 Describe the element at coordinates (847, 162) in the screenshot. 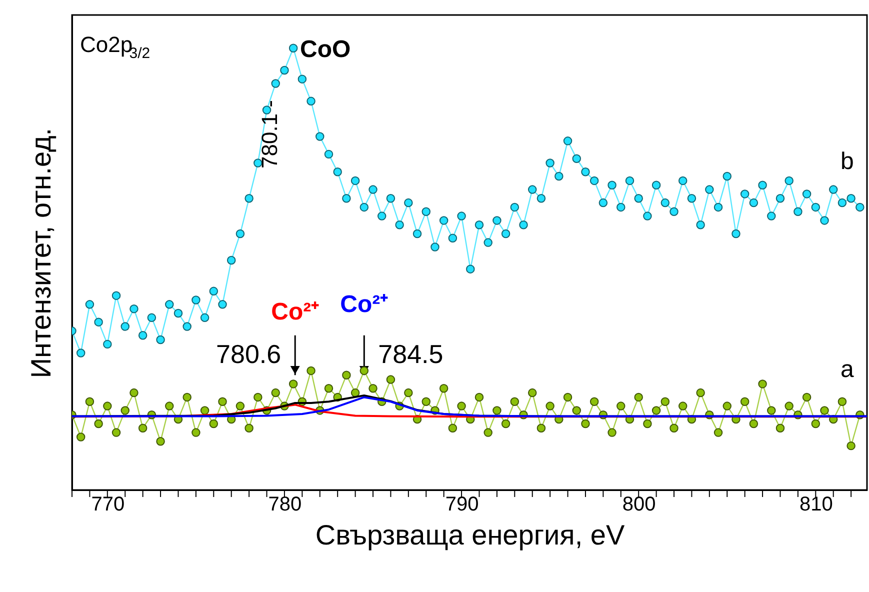

I see `series-label: b` at that location.